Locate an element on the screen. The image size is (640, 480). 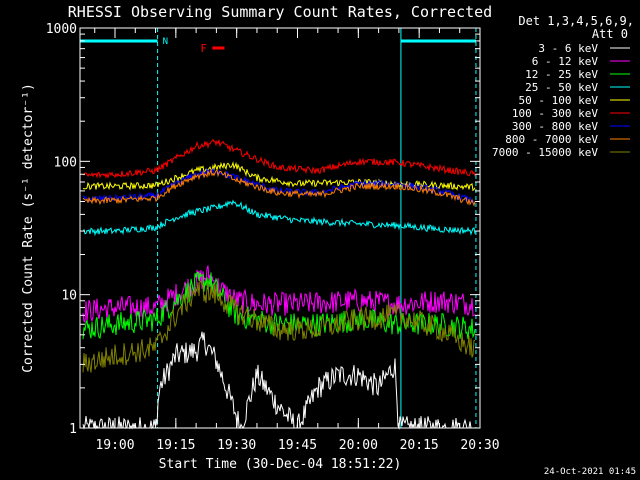
x-tick-label-2: 19:30 is located at coordinates (236, 445).